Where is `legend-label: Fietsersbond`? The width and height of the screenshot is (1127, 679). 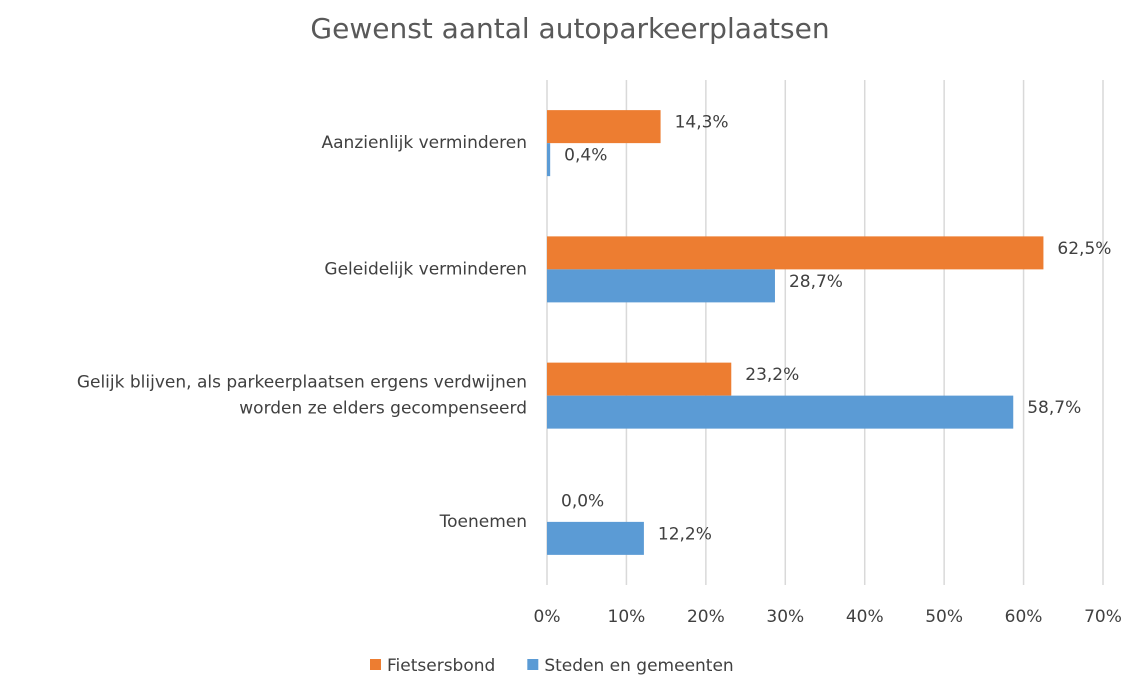
legend-label: Fietsersbond is located at coordinates (441, 666).